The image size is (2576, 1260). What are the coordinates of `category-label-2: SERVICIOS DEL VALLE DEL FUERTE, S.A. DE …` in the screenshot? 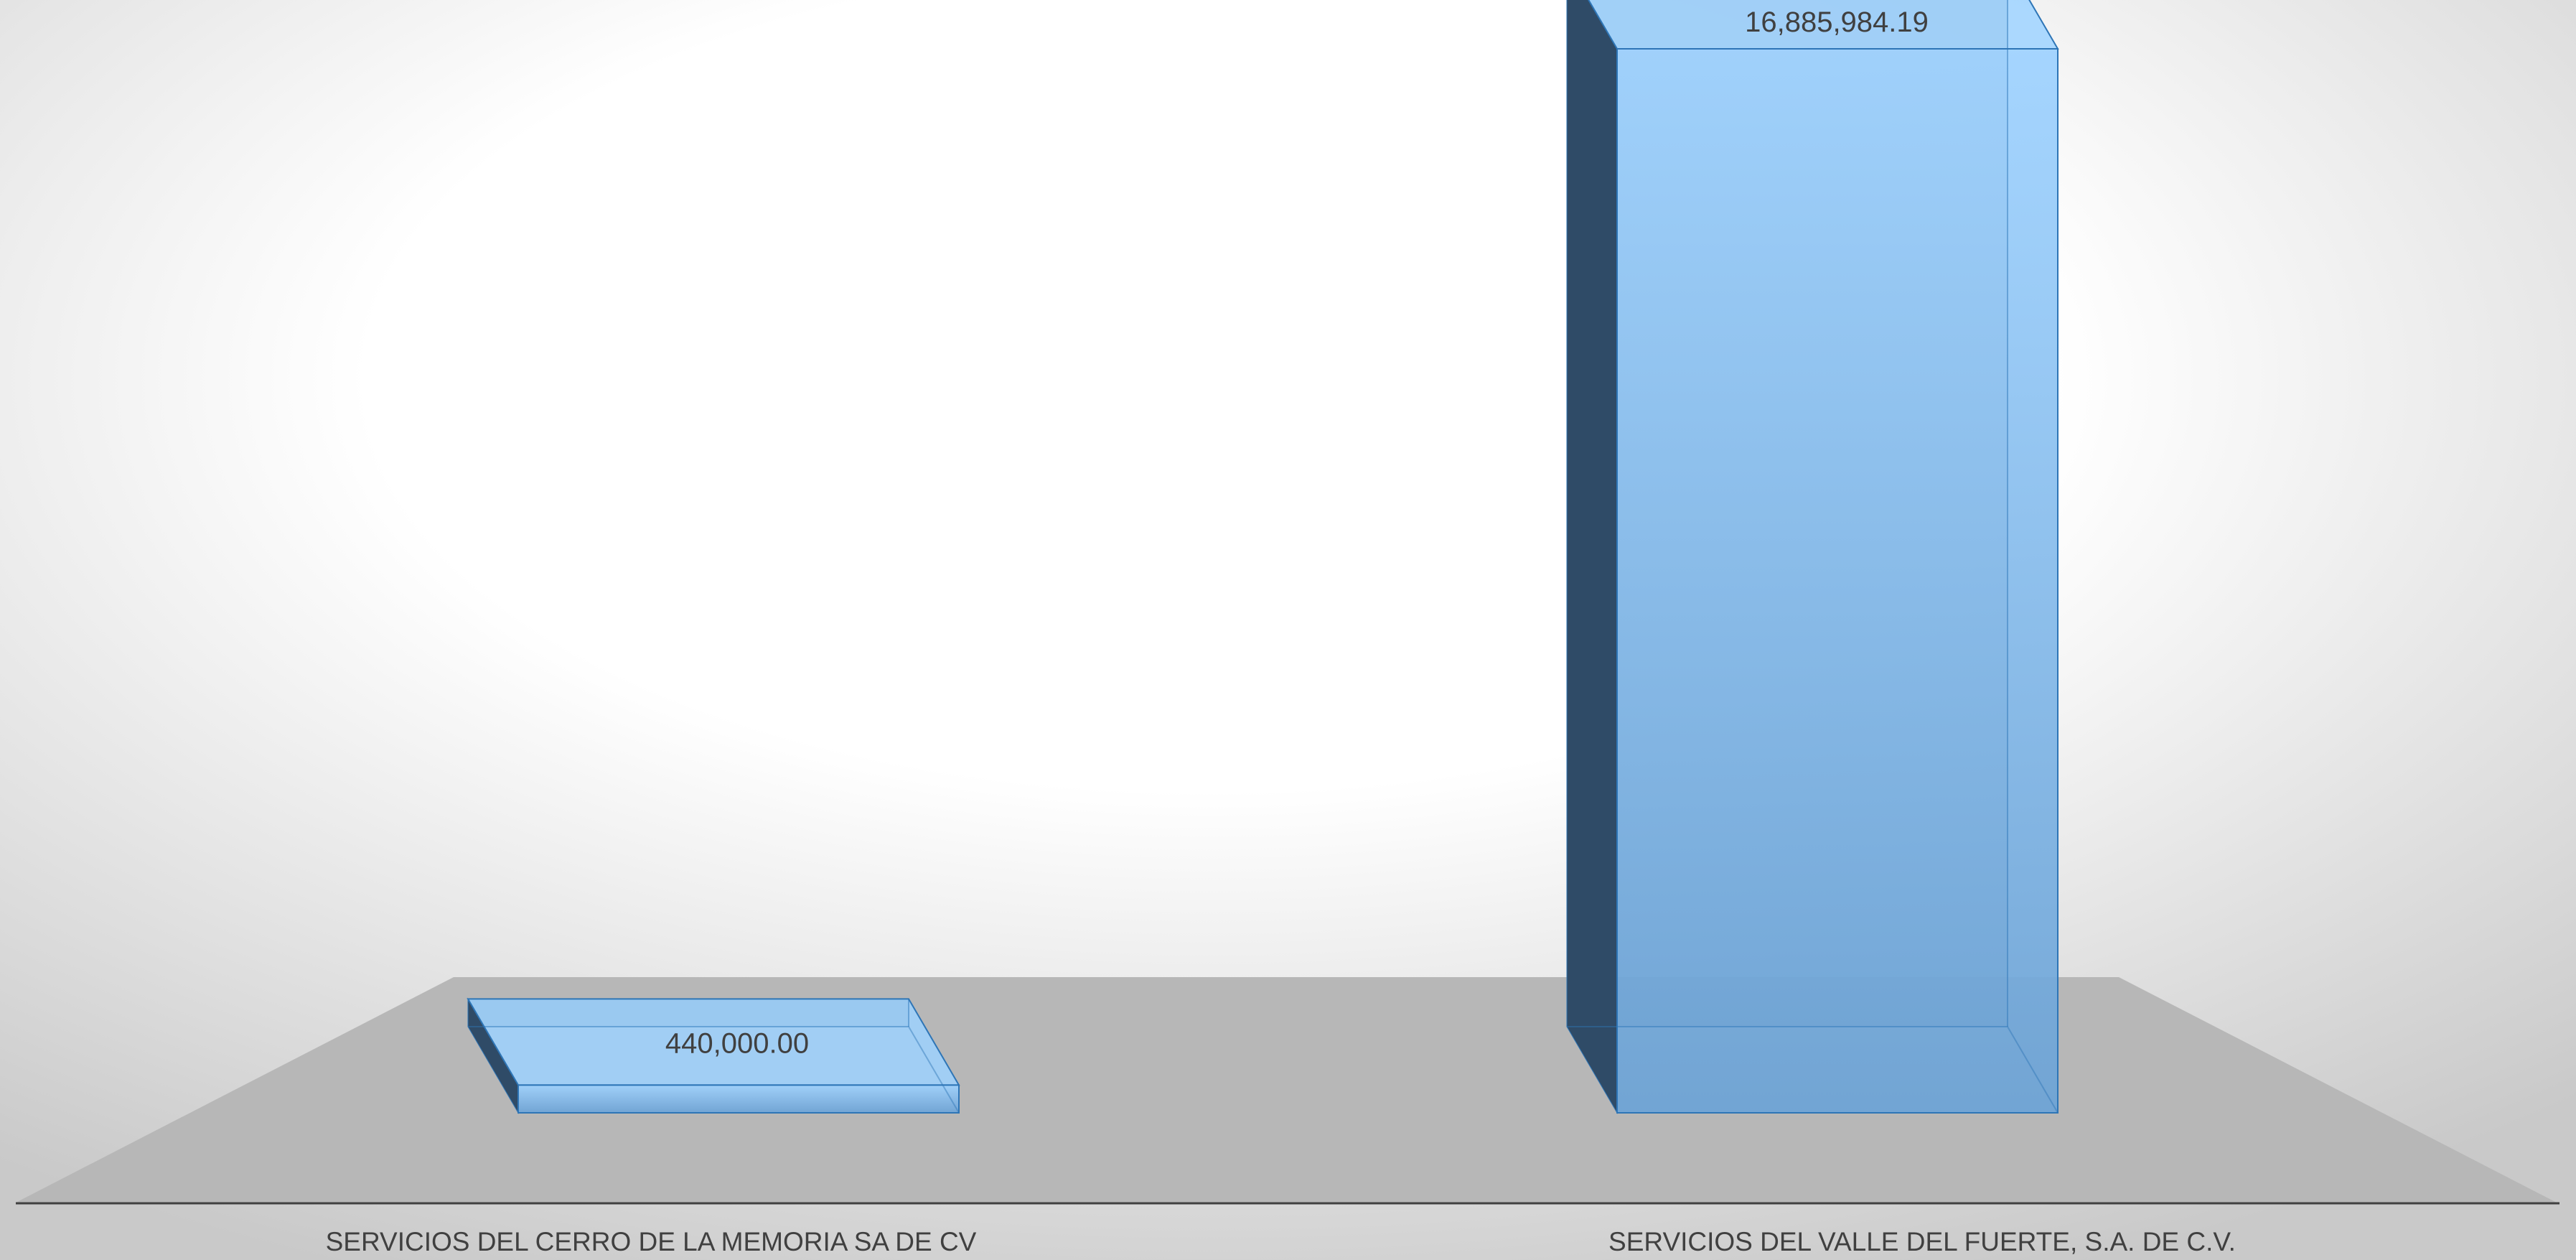 It's located at (1922, 1241).